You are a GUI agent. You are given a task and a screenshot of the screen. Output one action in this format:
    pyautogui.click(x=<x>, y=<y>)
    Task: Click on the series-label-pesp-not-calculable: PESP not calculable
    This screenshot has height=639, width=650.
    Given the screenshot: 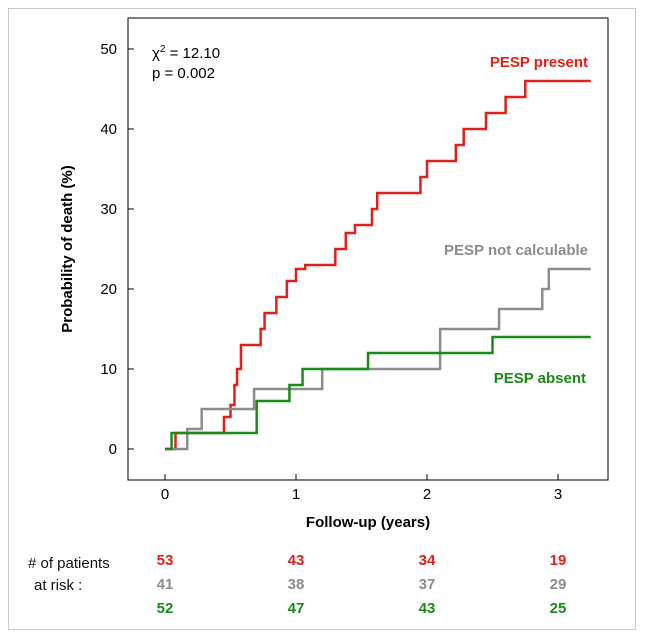 What is the action you would take?
    pyautogui.click(x=516, y=250)
    